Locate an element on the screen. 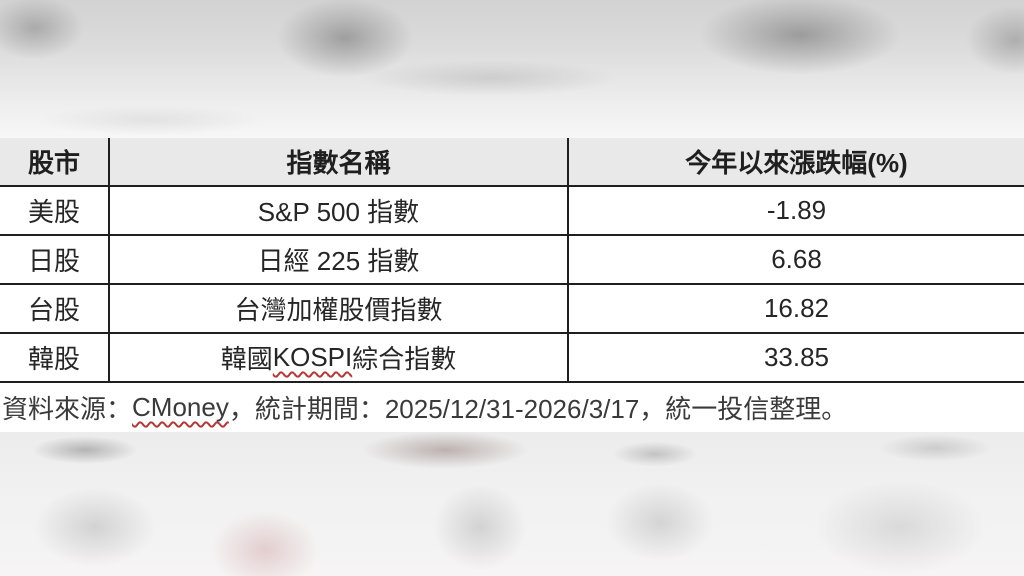  table-row-us-ytd-value: -1.89 is located at coordinates (795, 211).